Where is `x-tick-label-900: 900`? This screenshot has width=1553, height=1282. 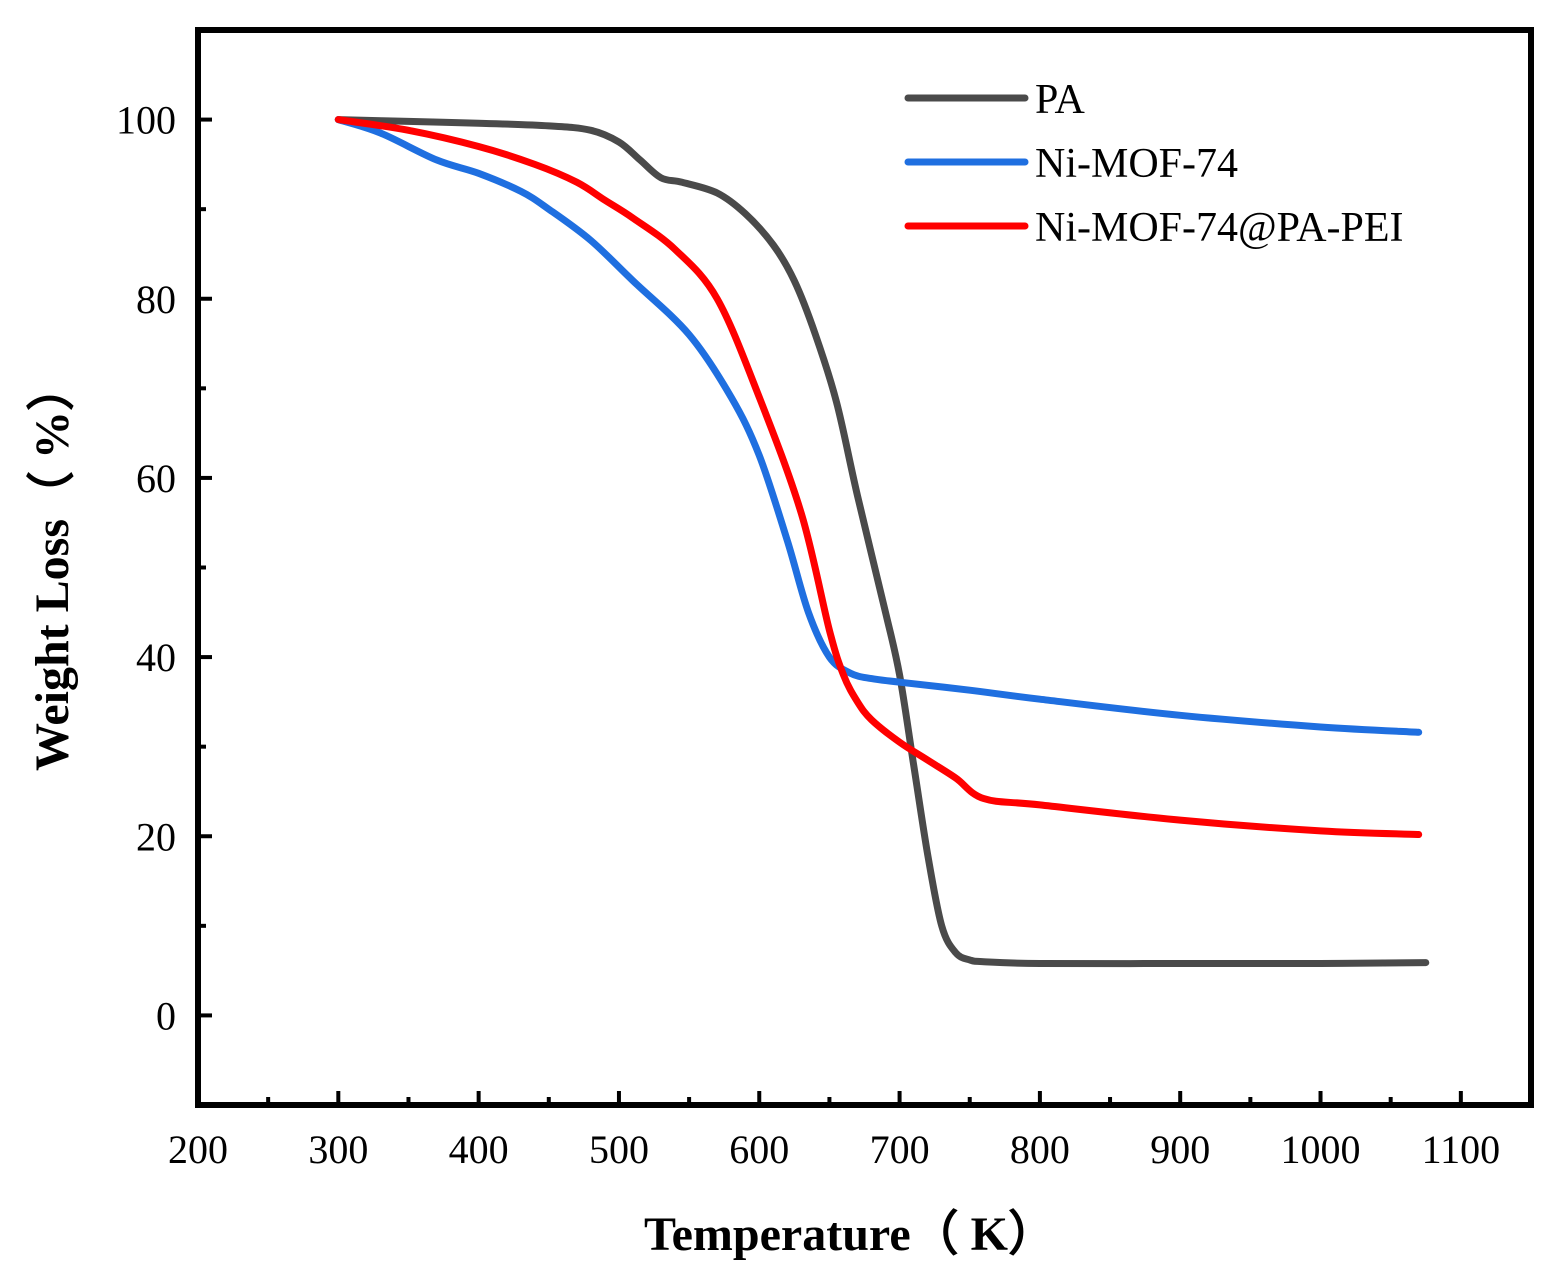
x-tick-label-900: 900 is located at coordinates (1180, 1149).